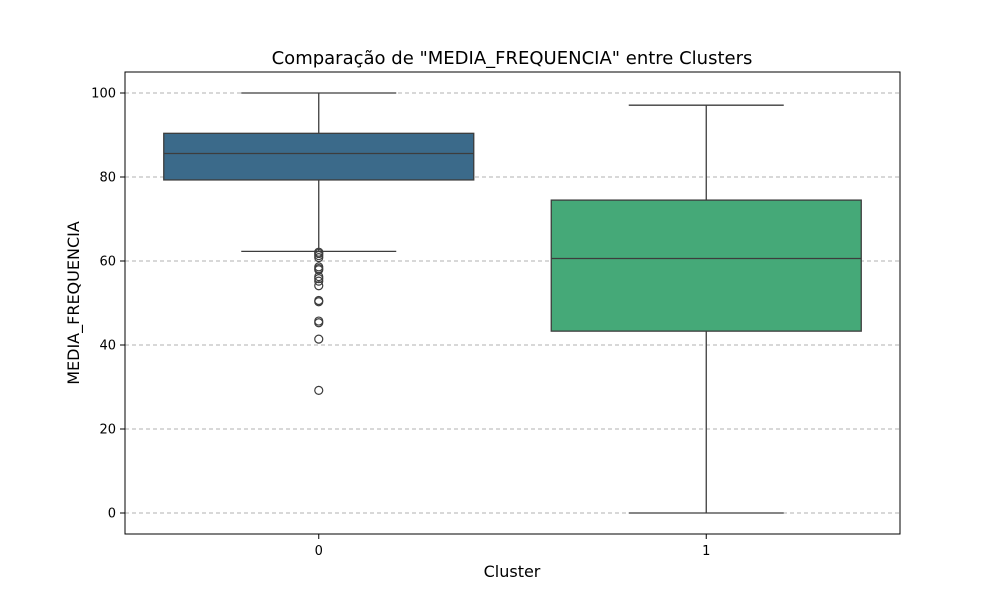 The width and height of the screenshot is (1000, 600). Describe the element at coordinates (103, 94) in the screenshot. I see `y-tick-label: 100` at that location.